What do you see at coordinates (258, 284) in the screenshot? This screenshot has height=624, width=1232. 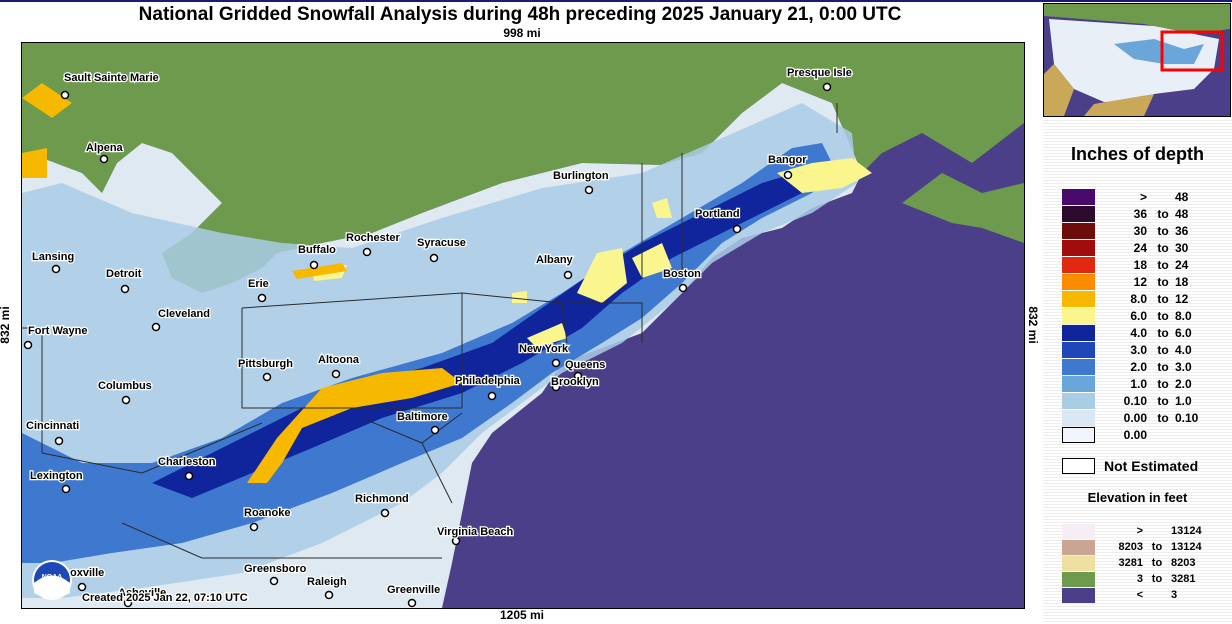 I see `city-label-erie: Erie` at bounding box center [258, 284].